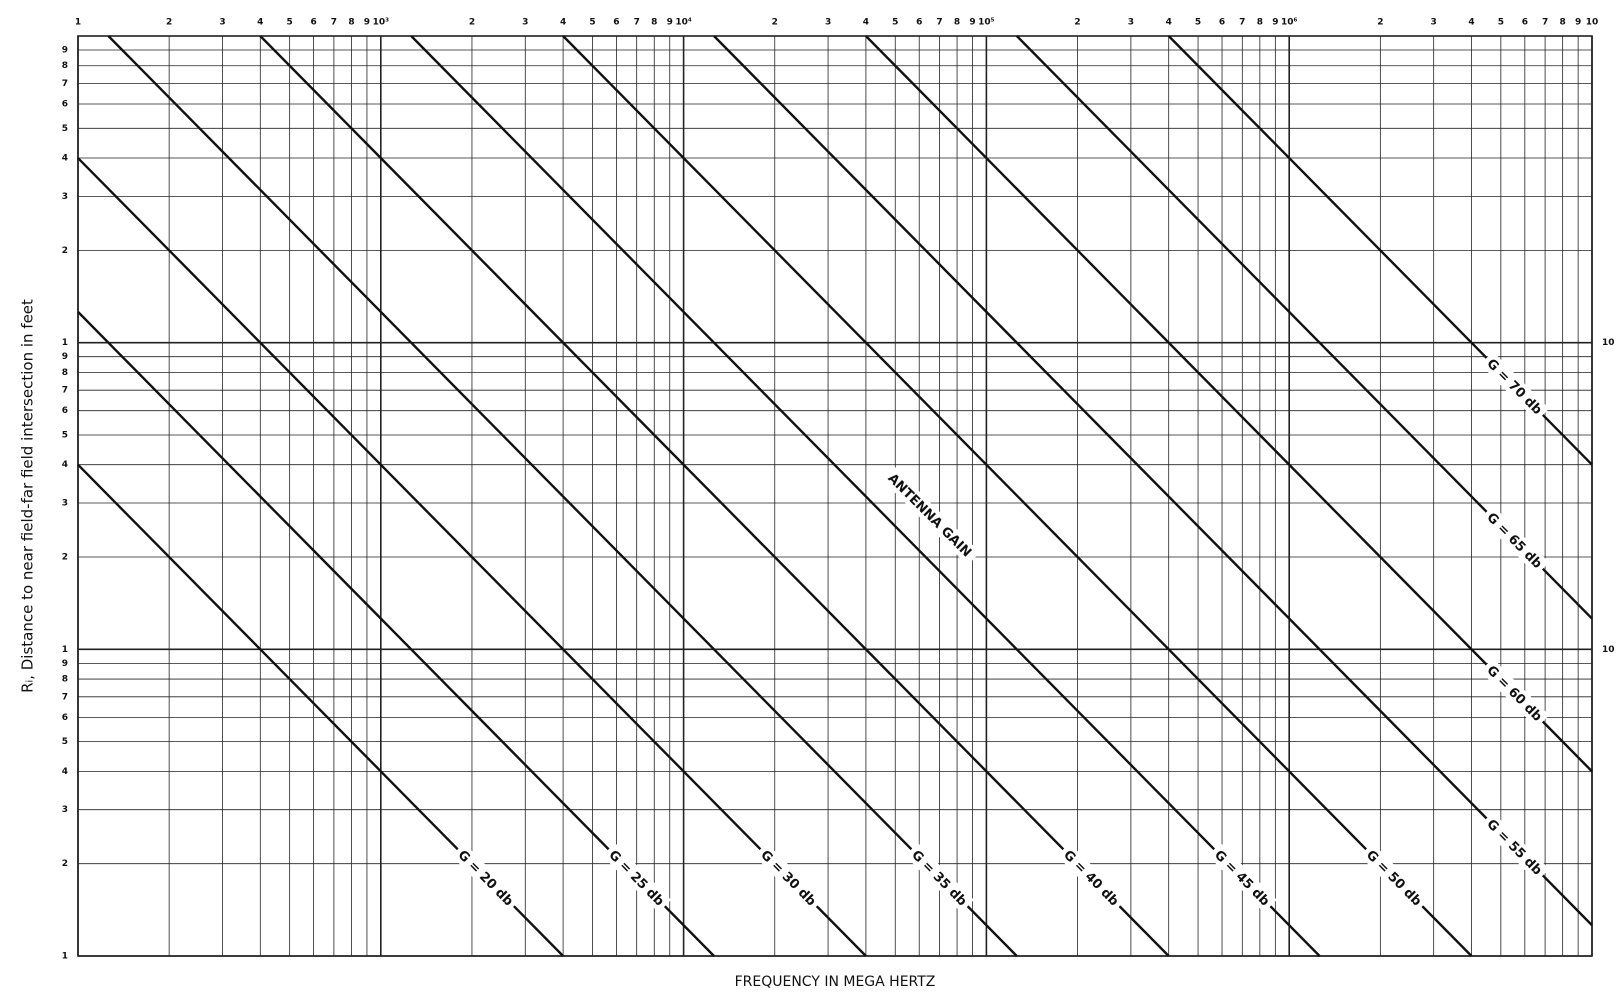  What do you see at coordinates (930, 515) in the screenshot?
I see `annotation-bg` at bounding box center [930, 515].